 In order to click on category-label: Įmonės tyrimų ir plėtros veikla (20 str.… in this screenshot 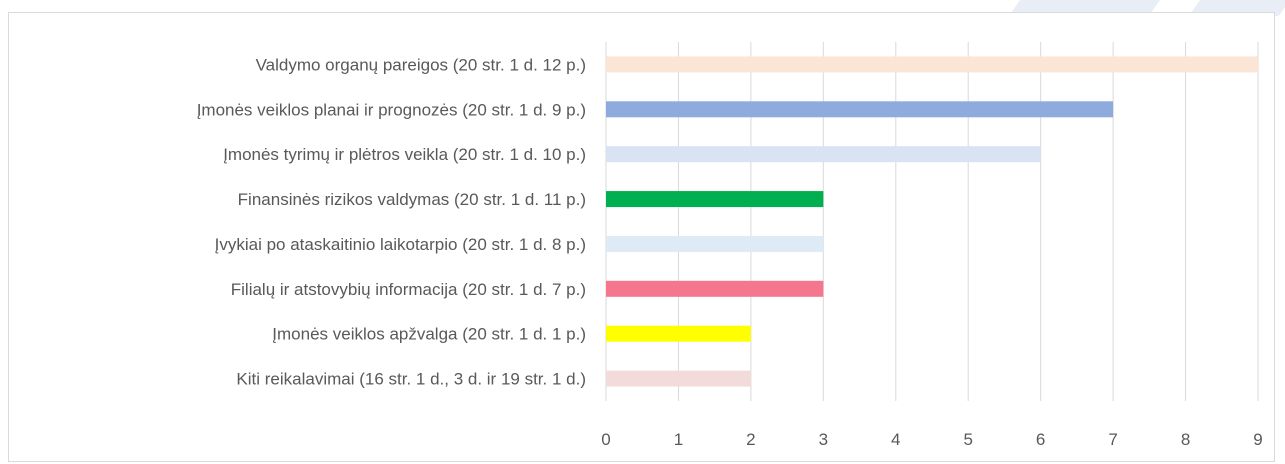, I will do `click(404, 154)`.